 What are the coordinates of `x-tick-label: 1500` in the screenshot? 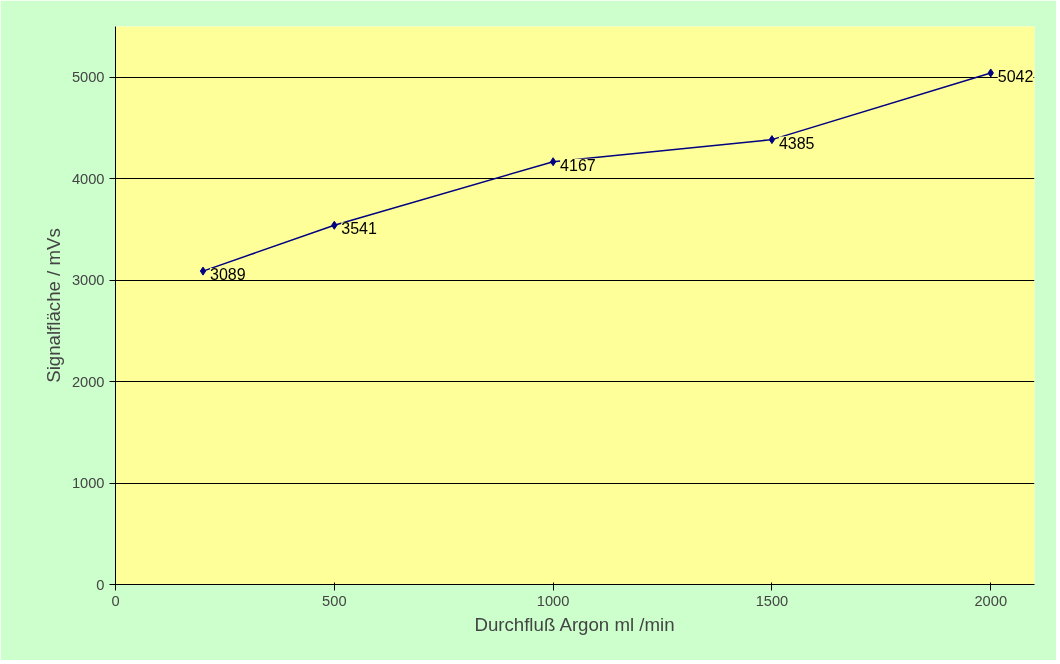 It's located at (772, 600).